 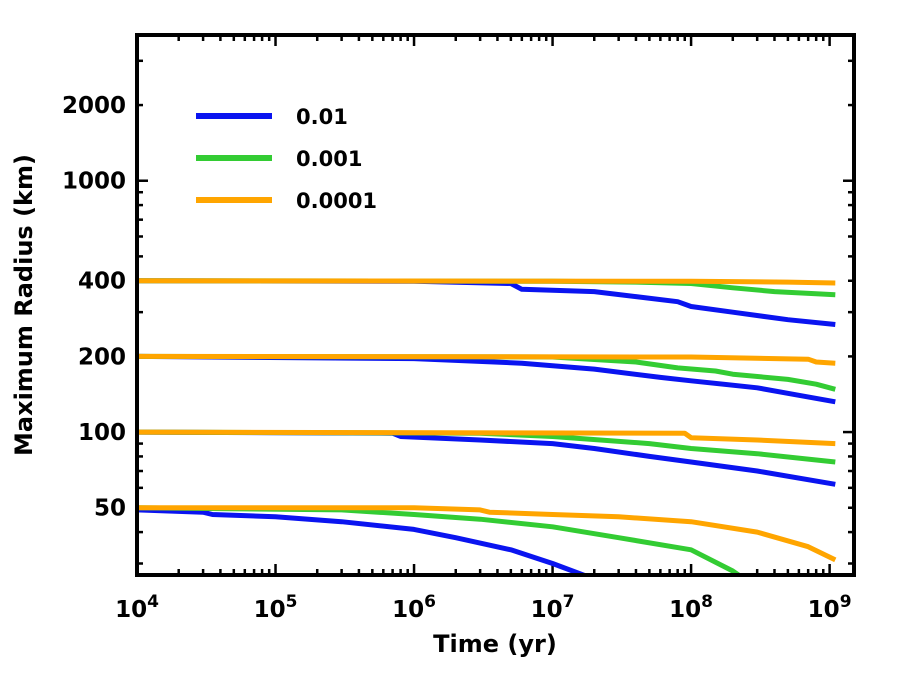 What do you see at coordinates (329, 159) in the screenshot?
I see `legend-label: 0.001` at bounding box center [329, 159].